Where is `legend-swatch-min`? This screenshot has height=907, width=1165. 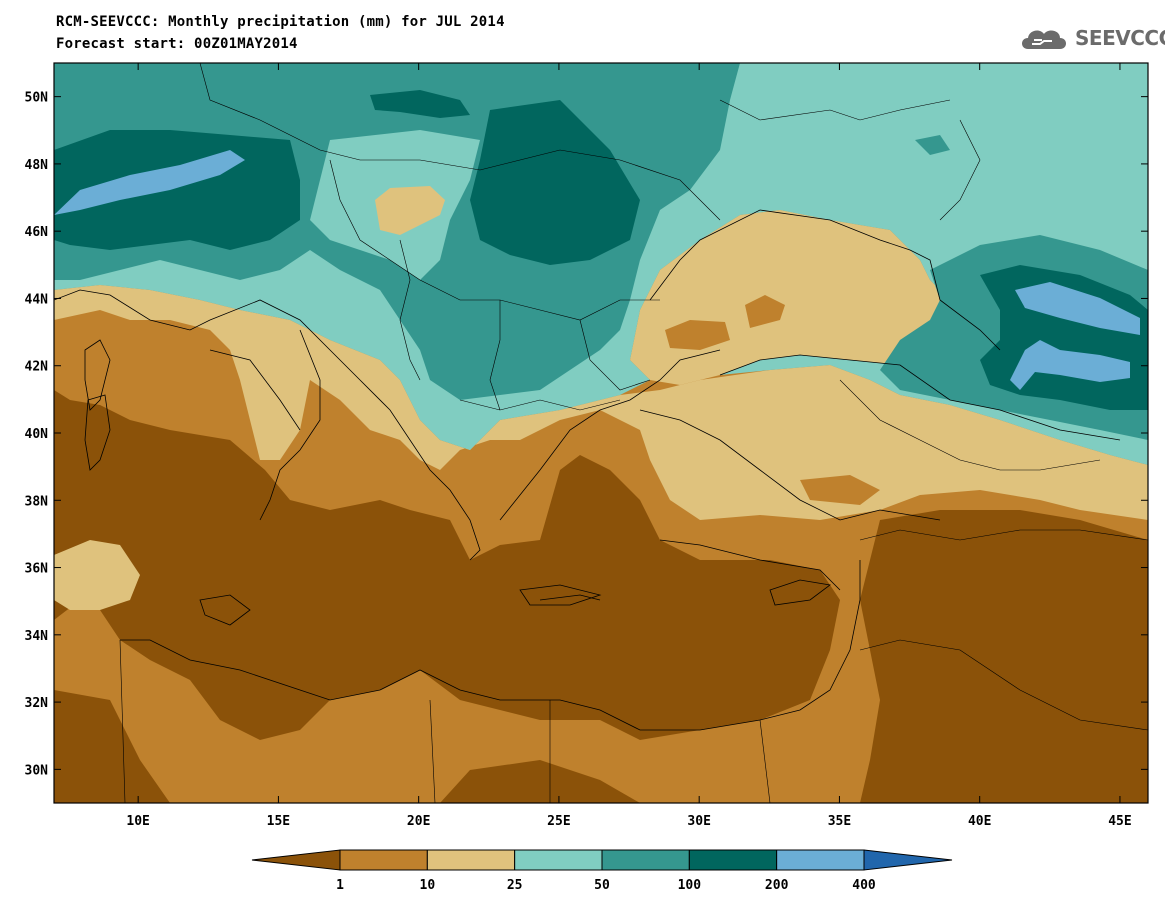
legend-swatch-min is located at coordinates (296, 860).